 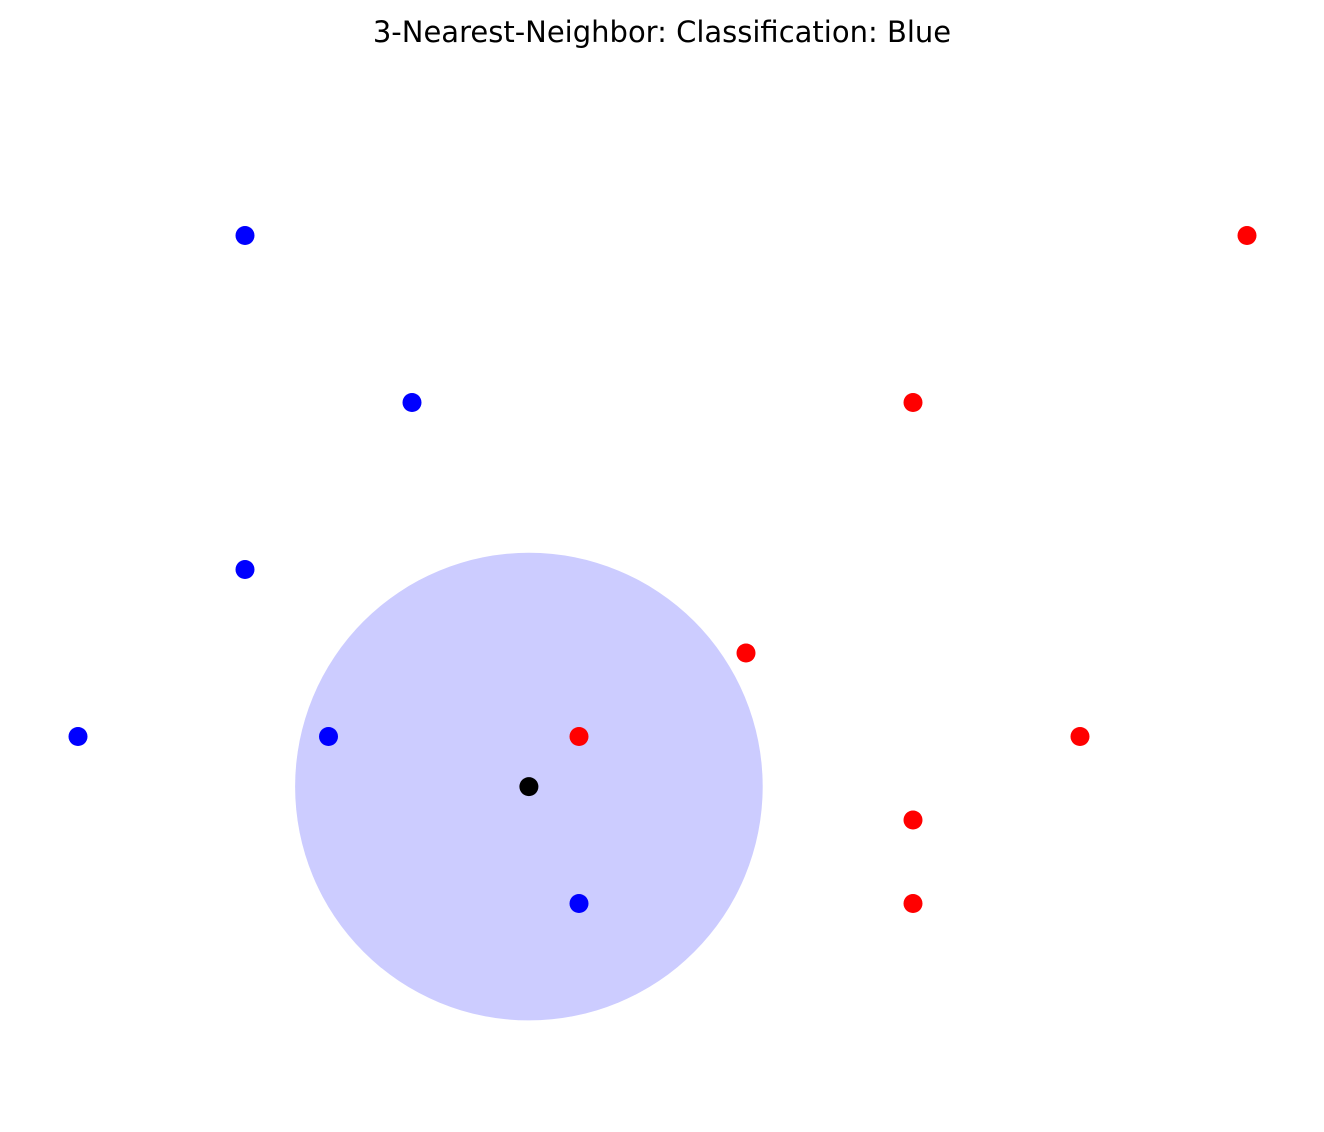 I want to click on query-point-layer, so click(x=529, y=787).